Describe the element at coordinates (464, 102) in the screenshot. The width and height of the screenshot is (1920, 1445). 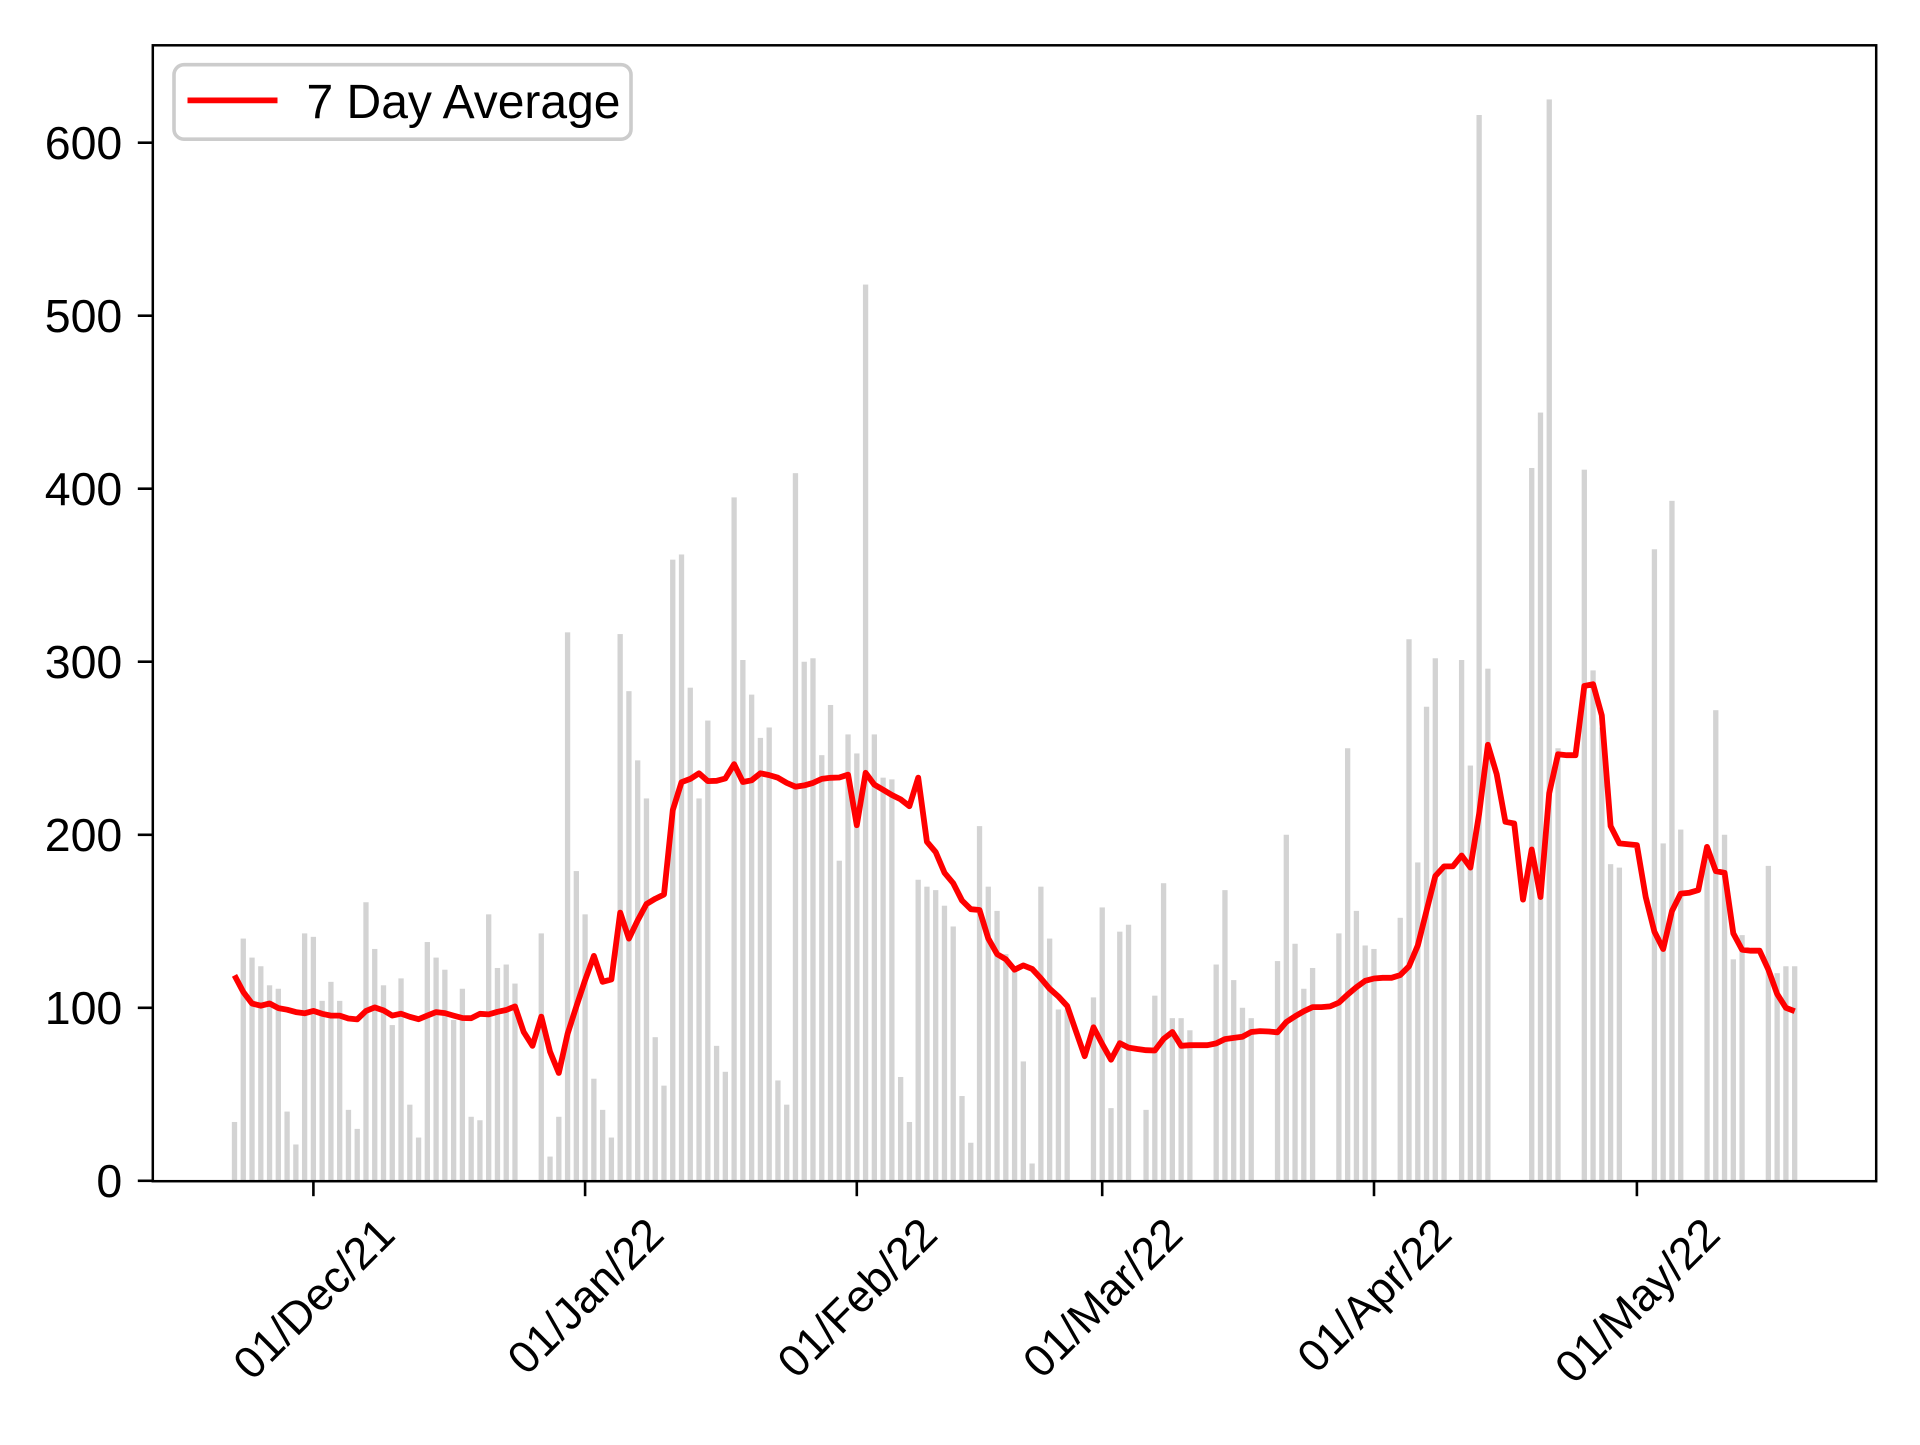
I see `svg-text: 7 Day Average` at that location.